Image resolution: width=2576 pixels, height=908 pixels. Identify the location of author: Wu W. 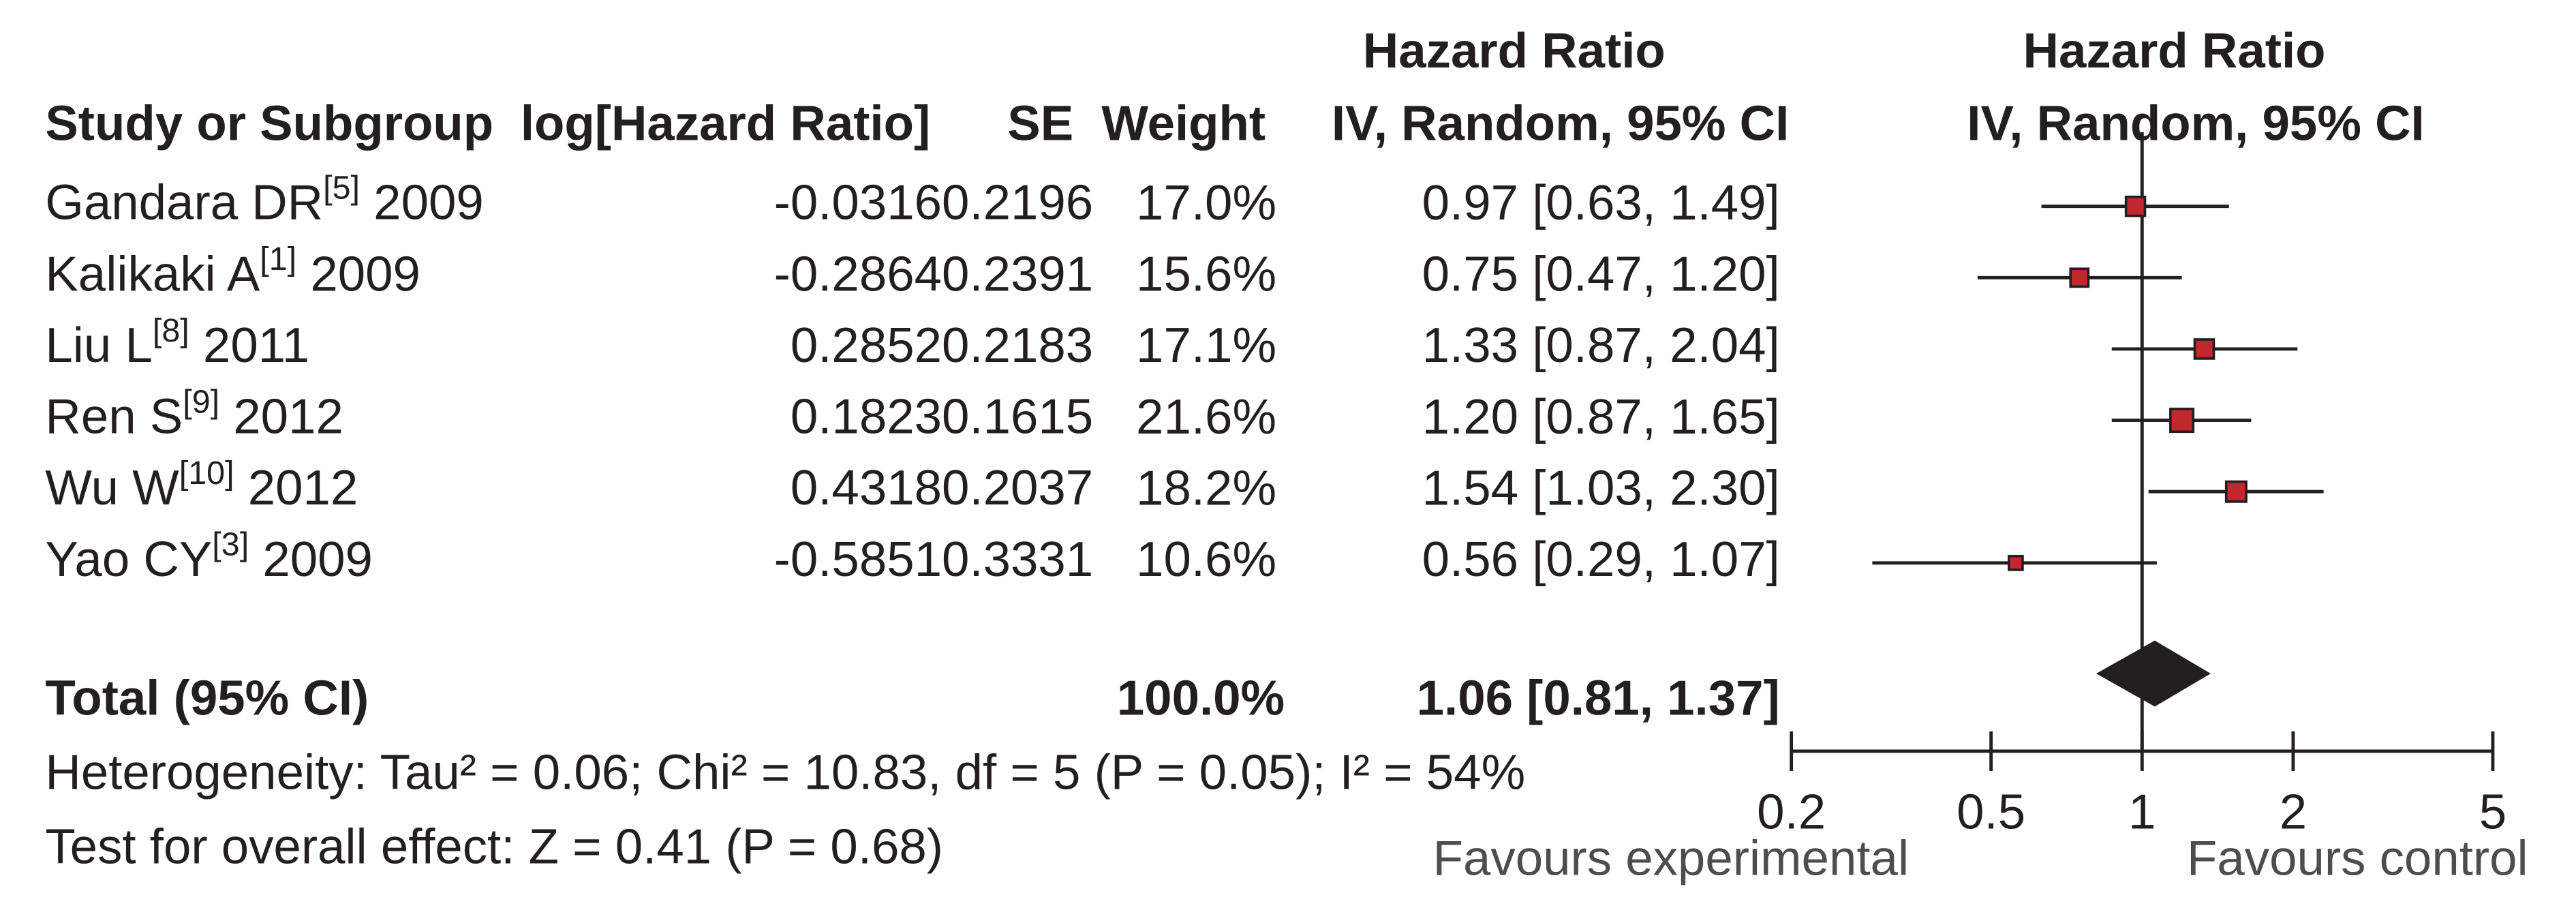
(112, 487).